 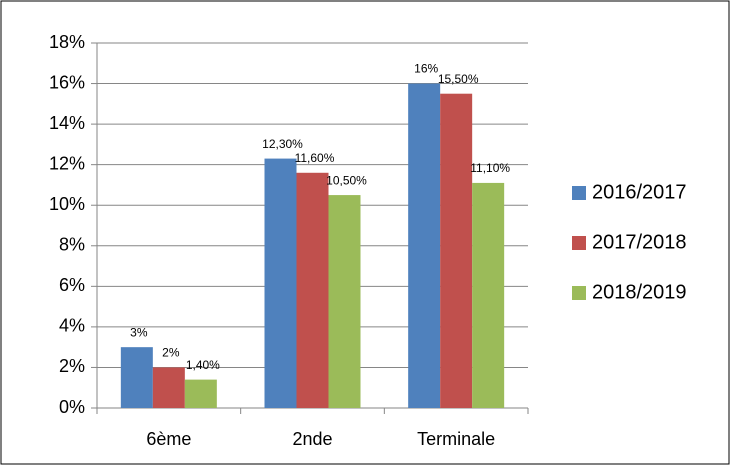 I want to click on y-tick-label: 12%, so click(x=67, y=163).